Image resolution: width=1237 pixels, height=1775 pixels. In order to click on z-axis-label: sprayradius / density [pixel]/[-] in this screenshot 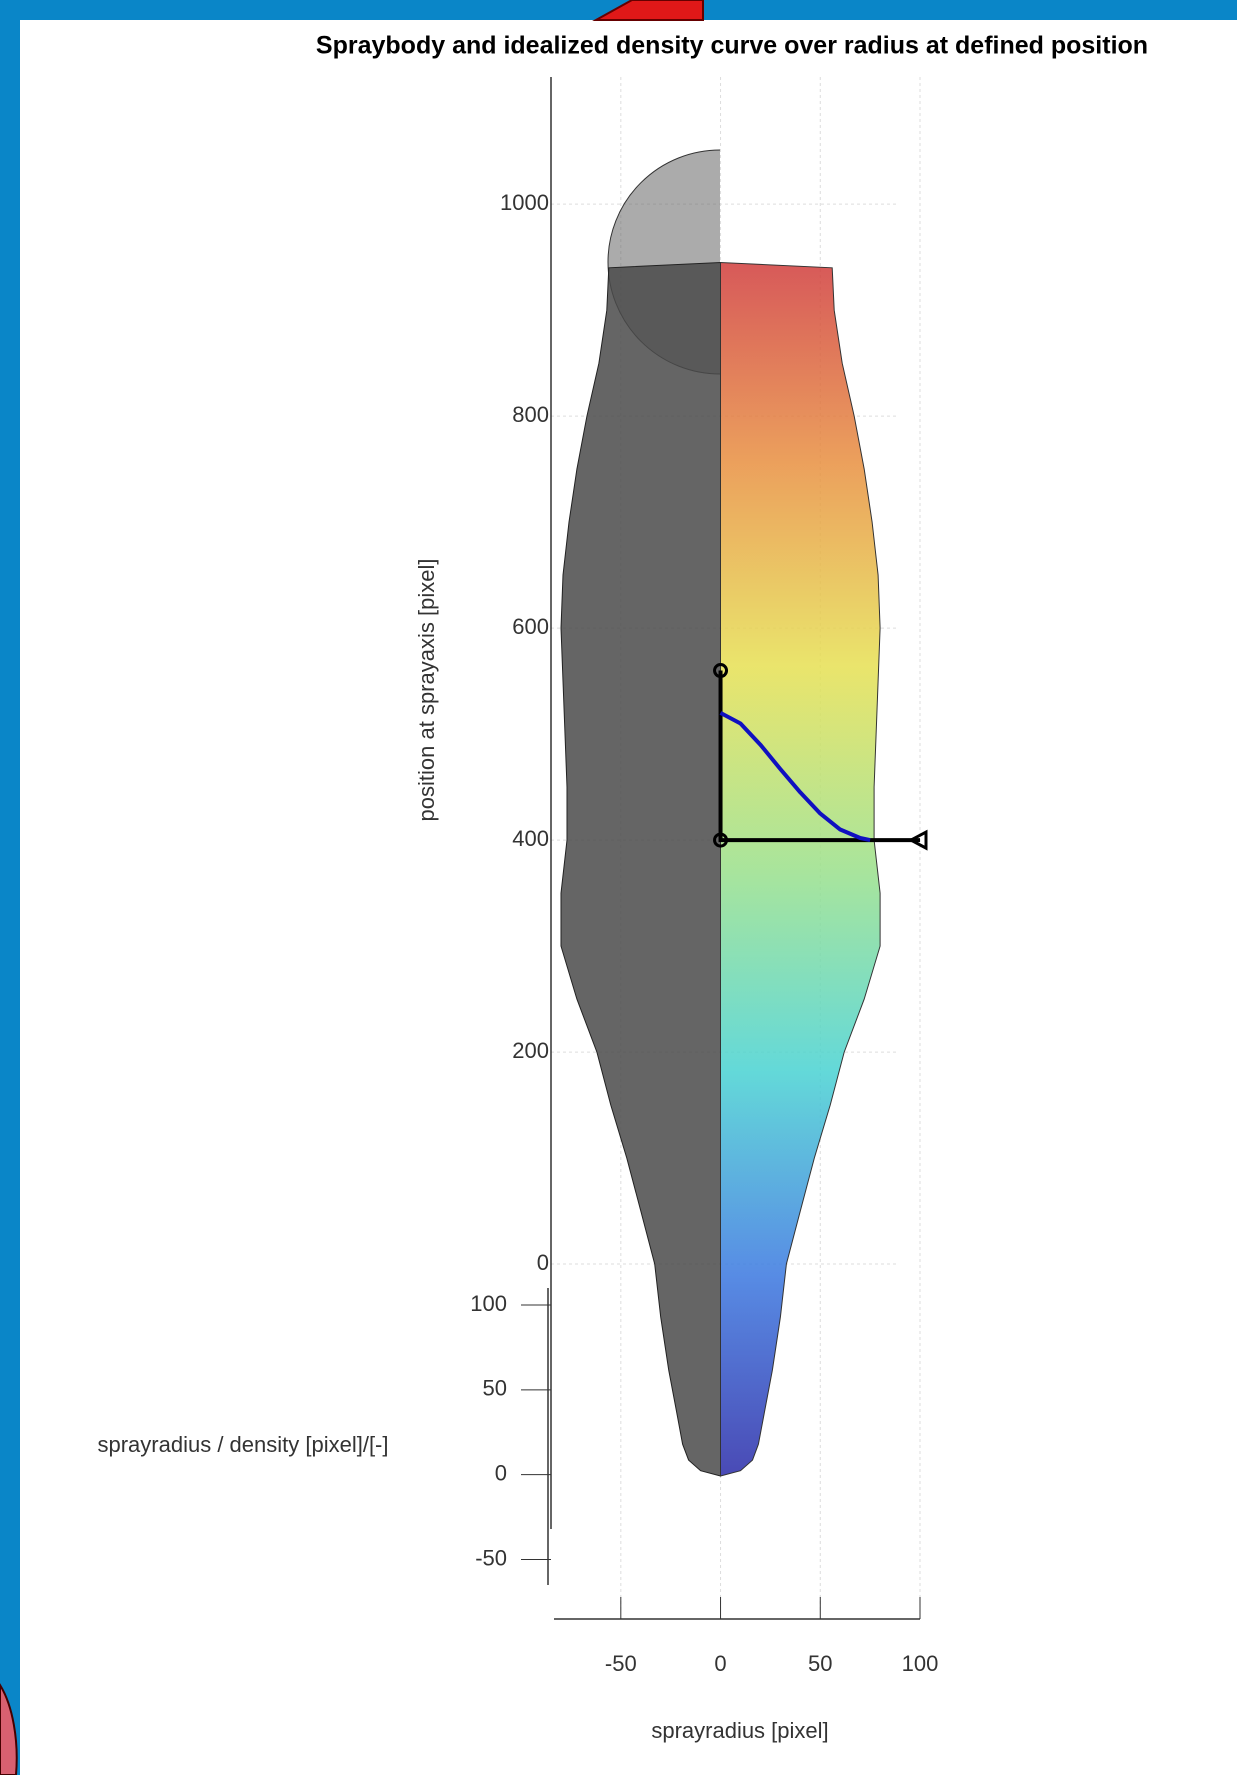, I will do `click(242, 1444)`.